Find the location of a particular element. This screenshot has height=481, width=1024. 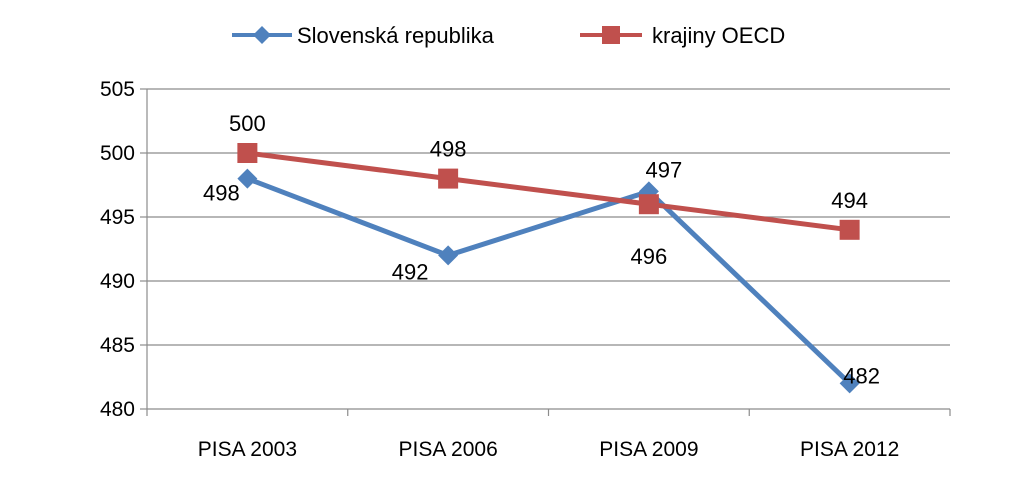

y-axis-ticks: 480 485 490 495 500 505 is located at coordinates (117, 249).